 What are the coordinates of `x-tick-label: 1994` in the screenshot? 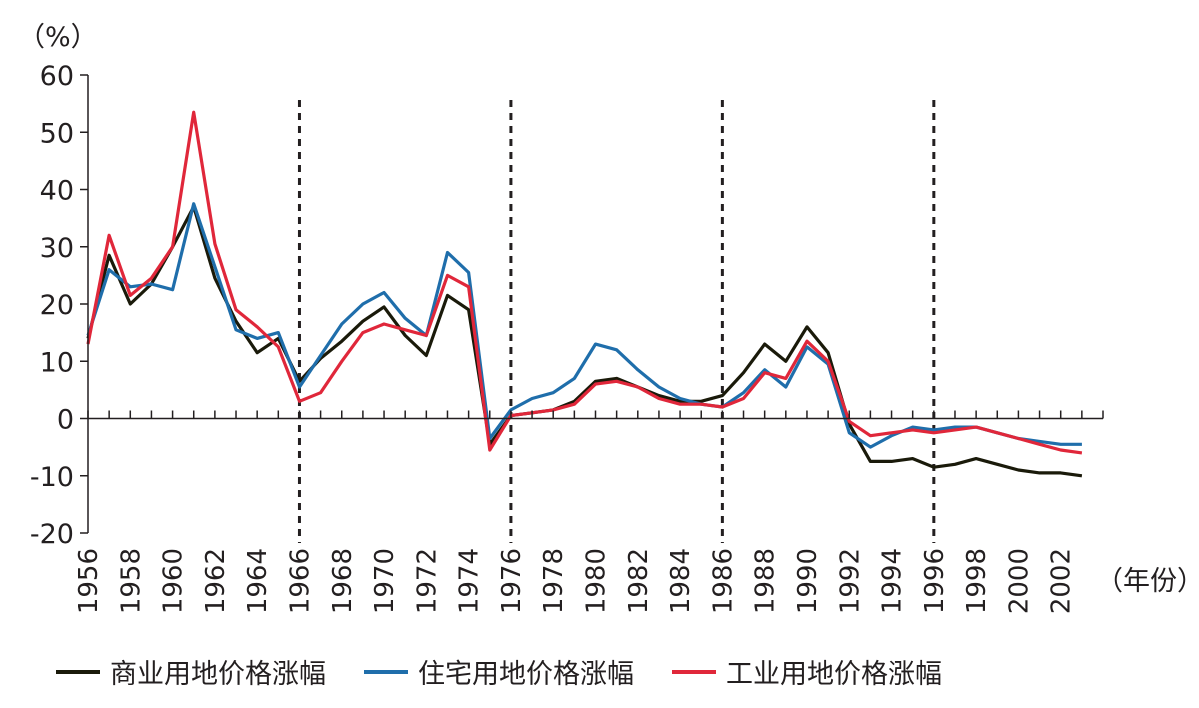 It's located at (893, 581).